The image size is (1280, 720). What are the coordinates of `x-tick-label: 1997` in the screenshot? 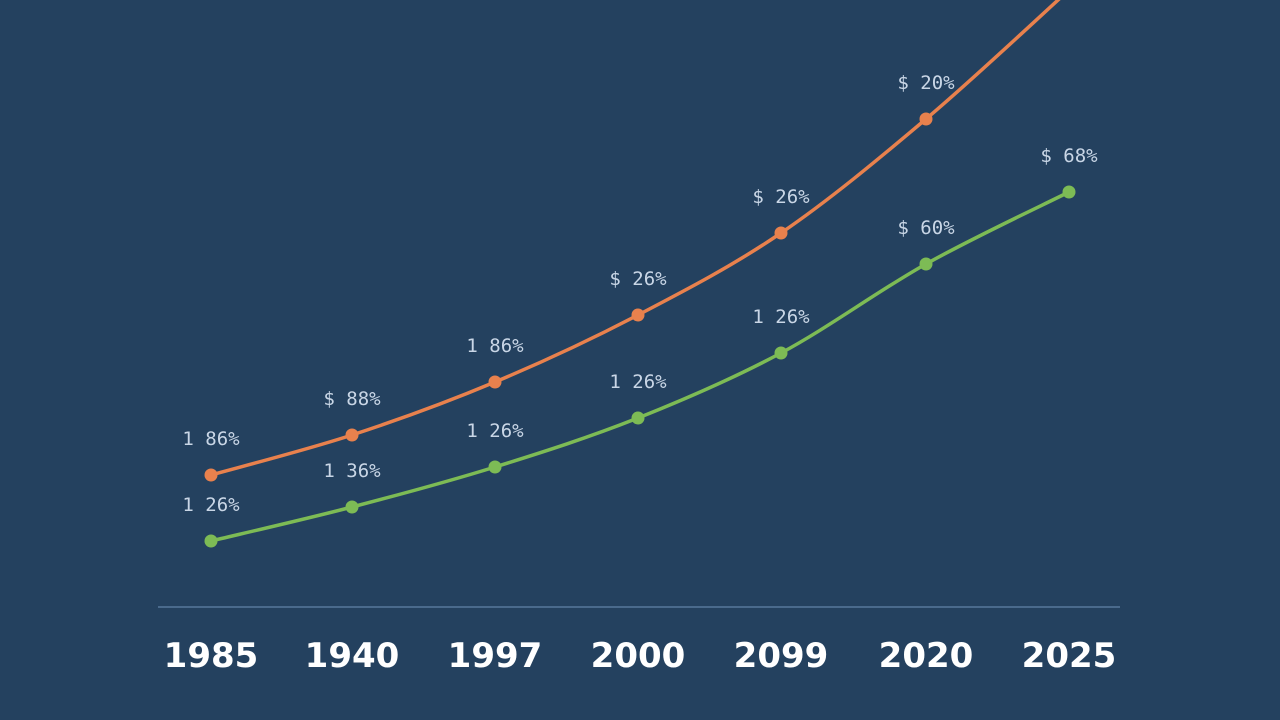 It's located at (495, 656).